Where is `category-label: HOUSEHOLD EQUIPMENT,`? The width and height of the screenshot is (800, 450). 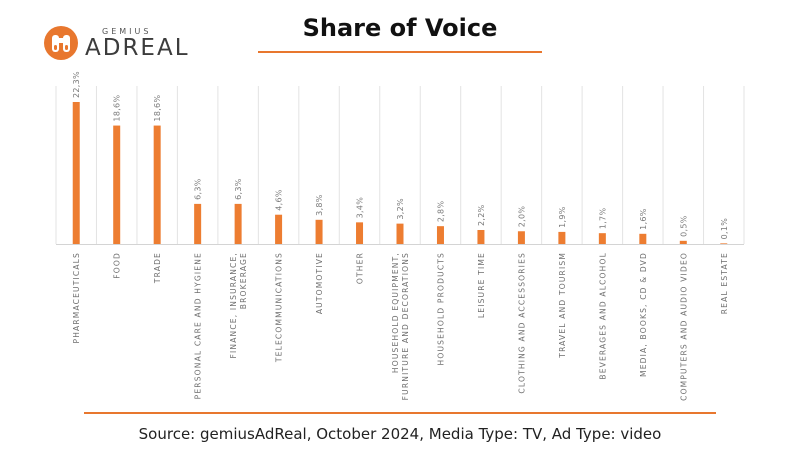 category-label: HOUSEHOLD EQUIPMENT, is located at coordinates (395, 312).